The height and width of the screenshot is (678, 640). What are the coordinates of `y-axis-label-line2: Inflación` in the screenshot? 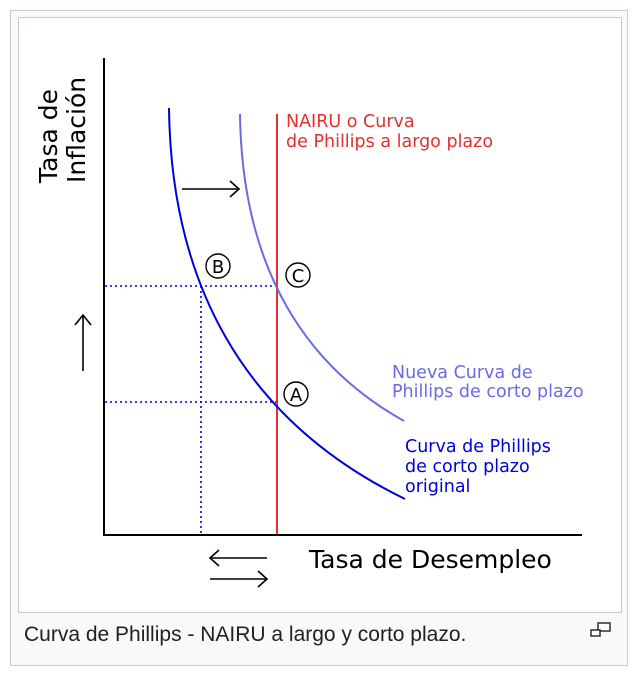 It's located at (76, 130).